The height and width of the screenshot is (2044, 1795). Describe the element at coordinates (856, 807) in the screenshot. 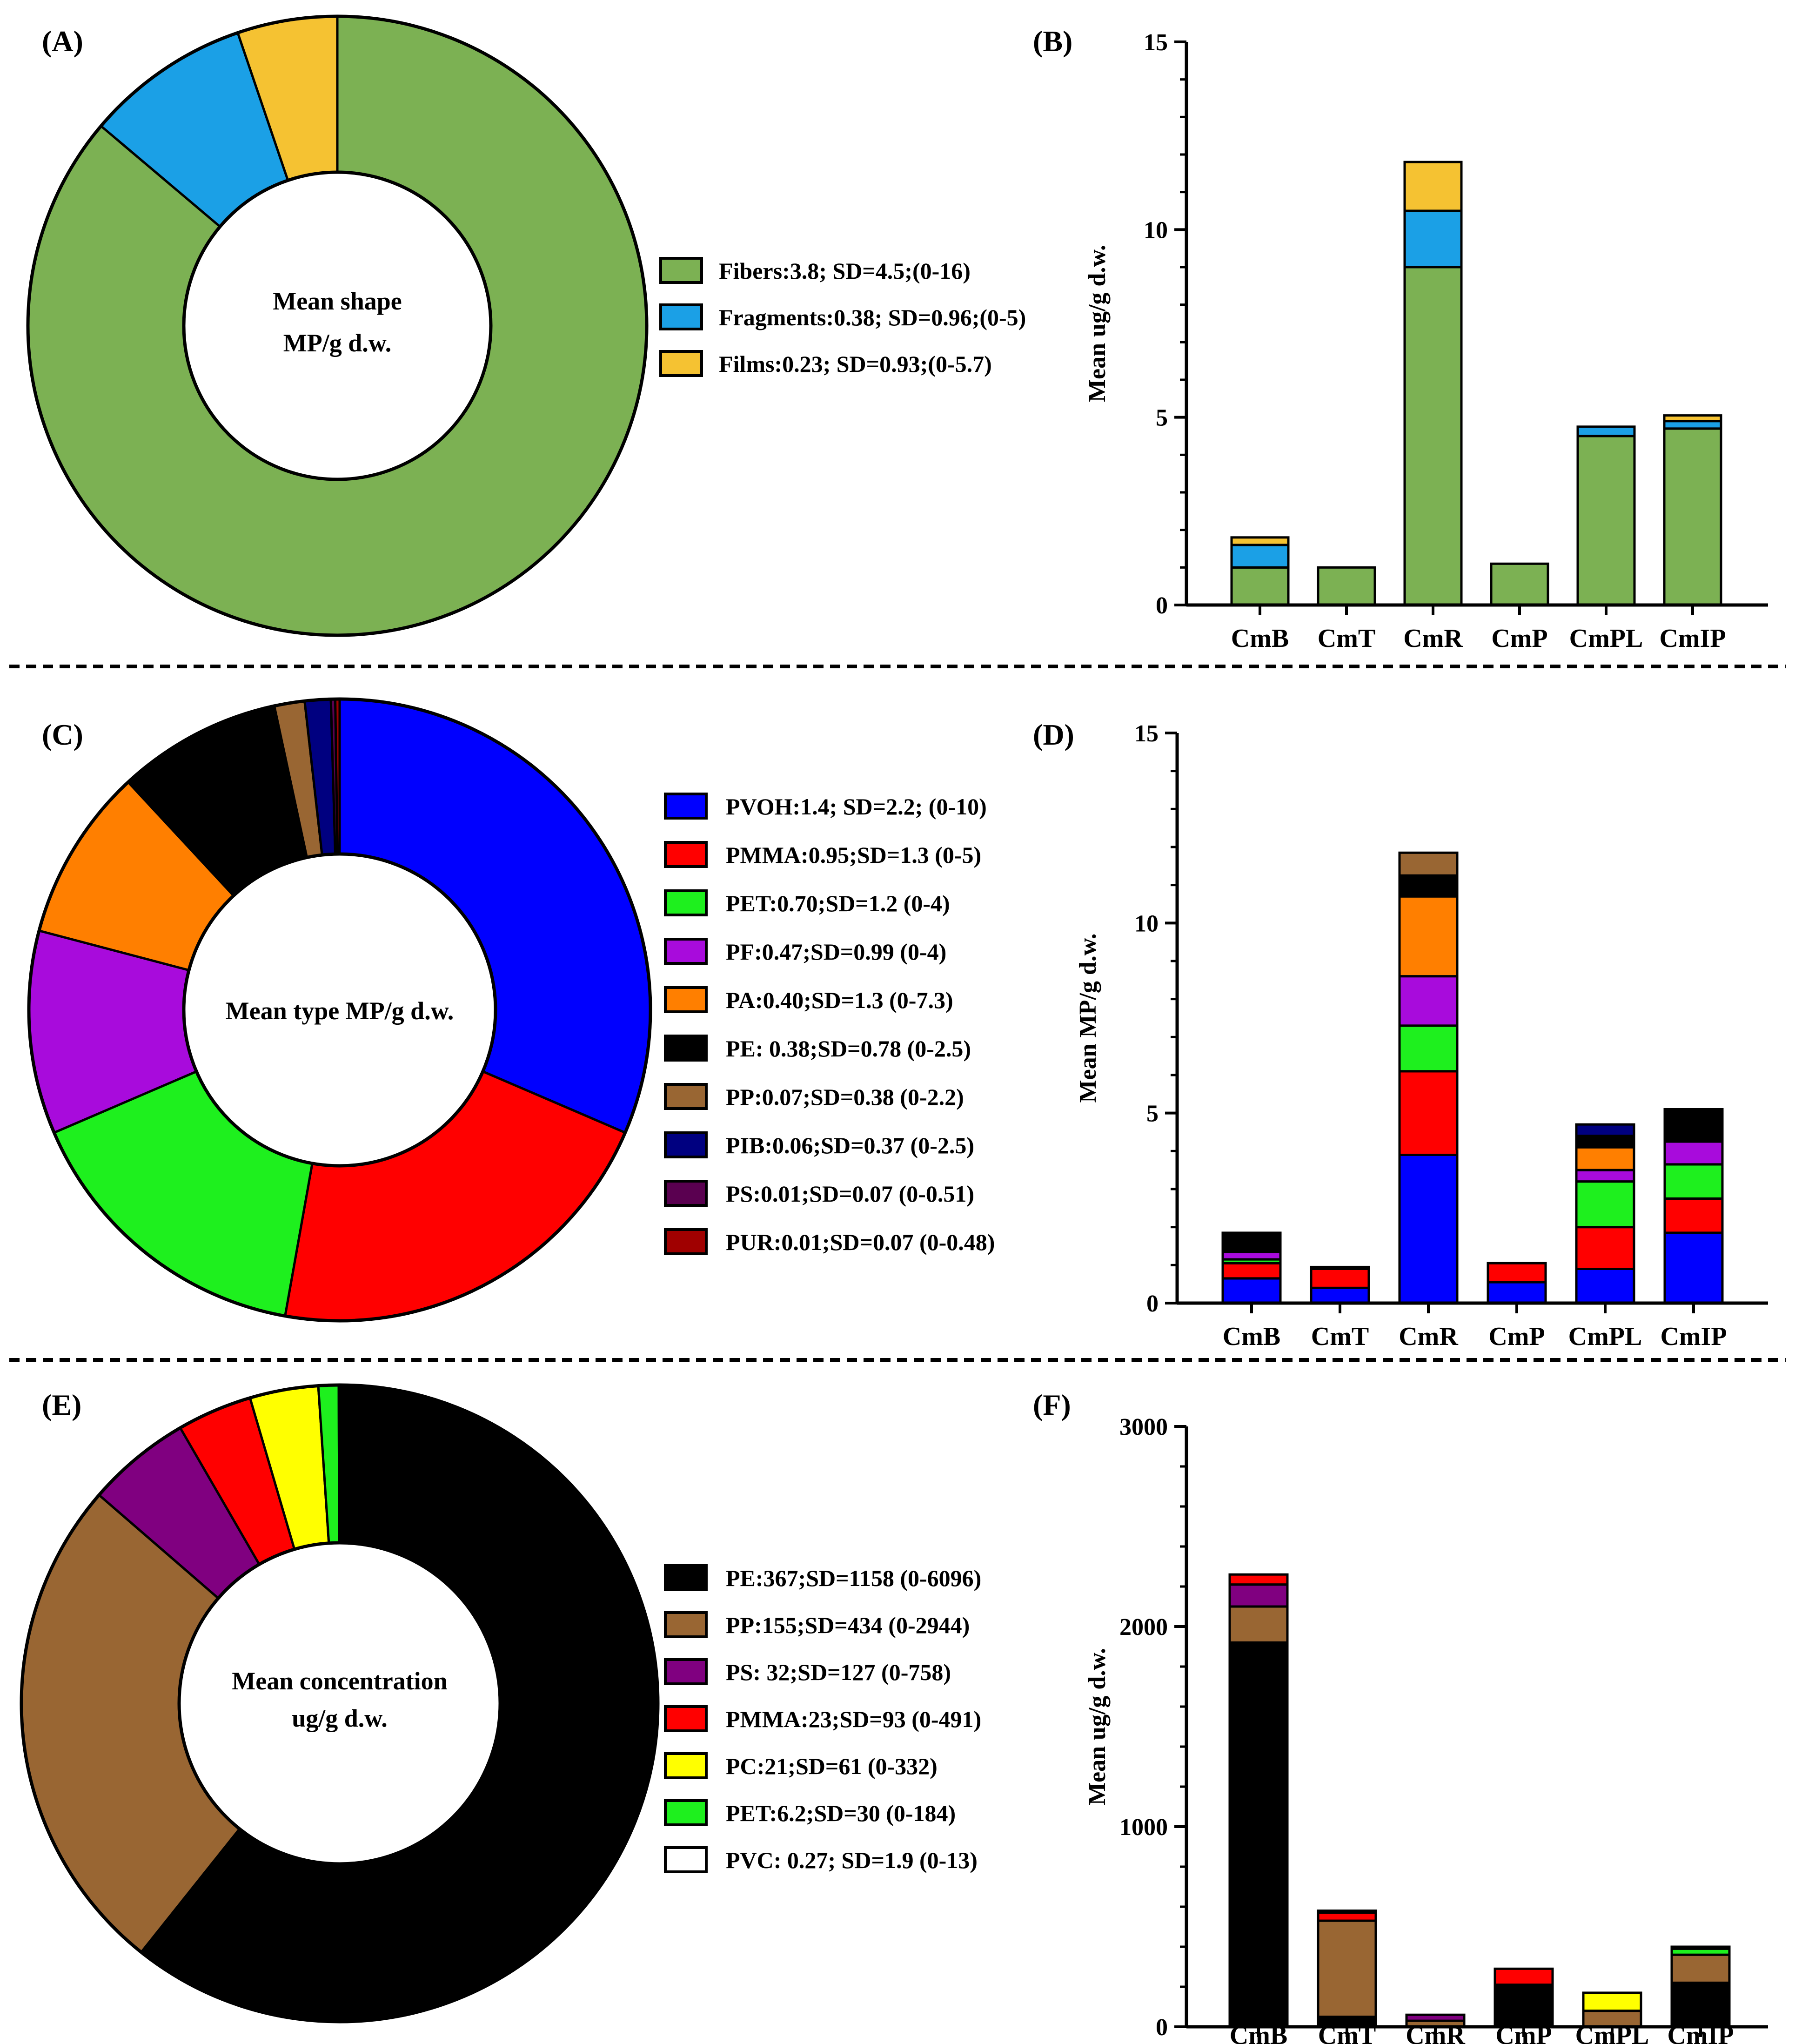

I see `legend-label: PVOH:1.4; SD=2.2; (0-10)` at that location.